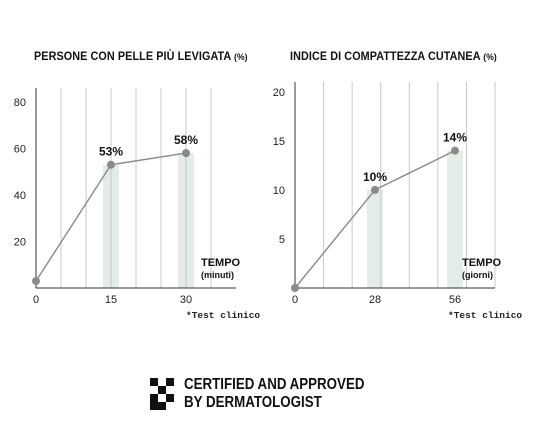  Describe the element at coordinates (111, 152) in the screenshot. I see `data-label: 53%` at that location.